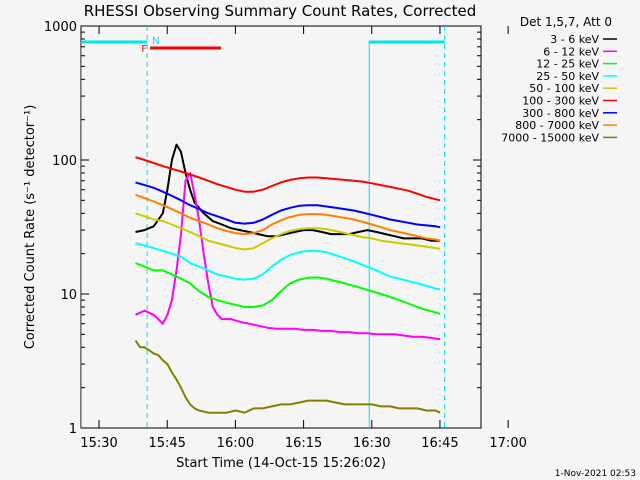 The image size is (640, 480). What do you see at coordinates (567, 64) in the screenshot?
I see `legend-label-2: 12 - 25 keV` at bounding box center [567, 64].